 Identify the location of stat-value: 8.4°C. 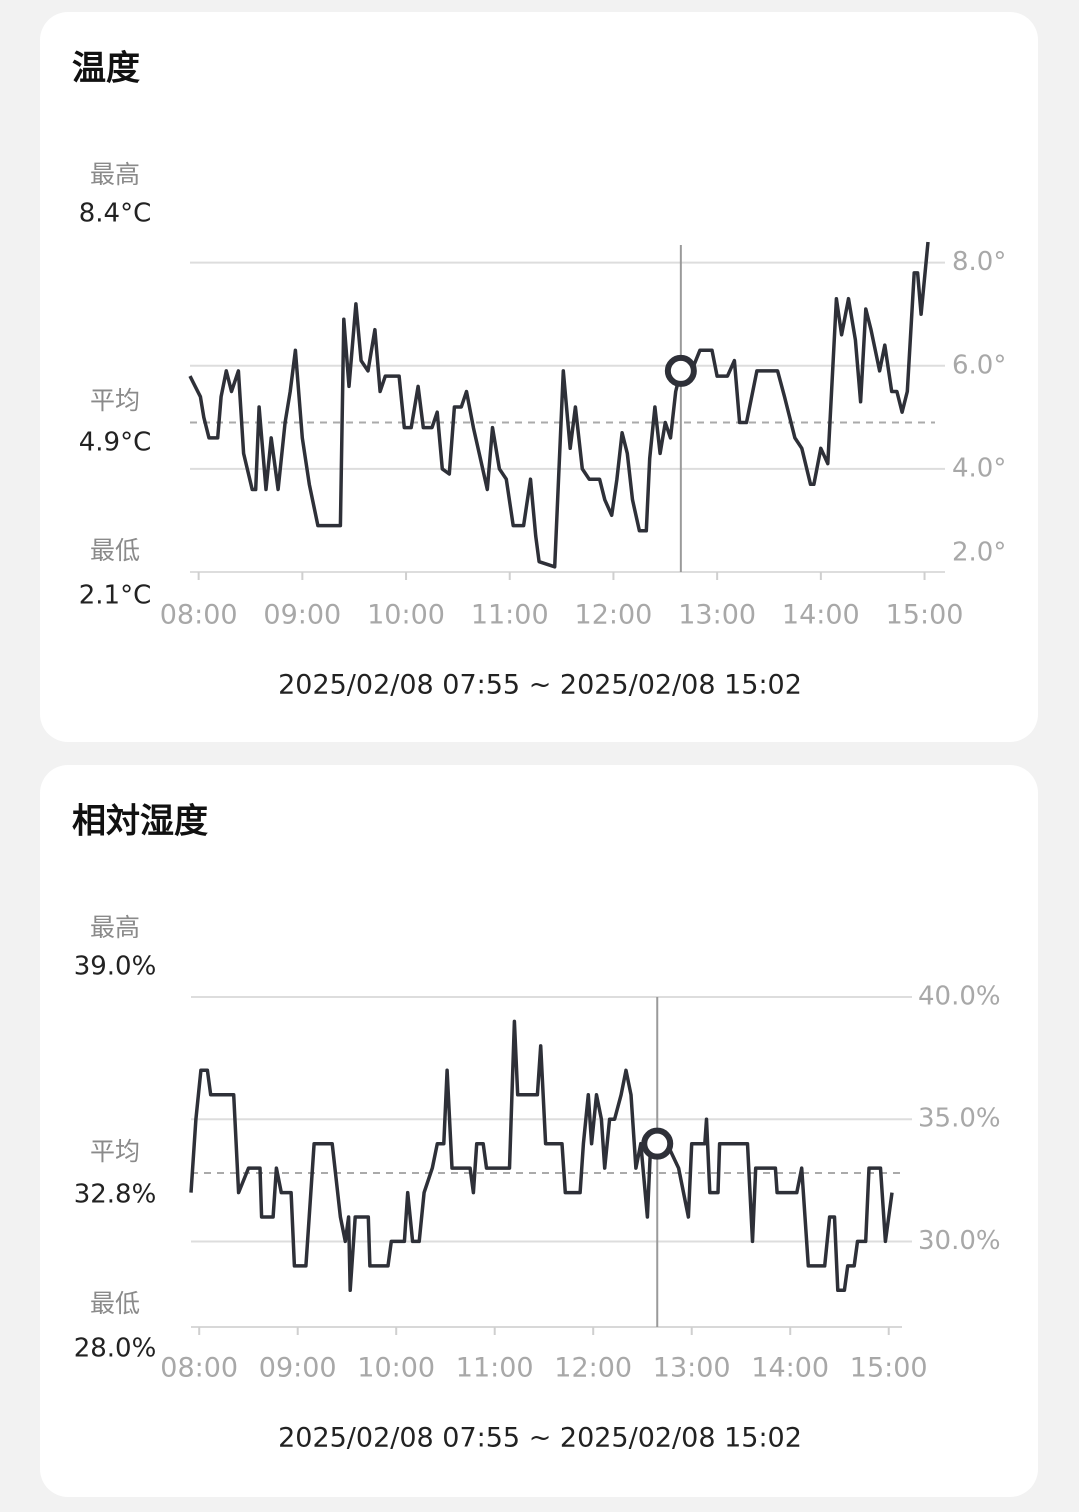
(115, 214).